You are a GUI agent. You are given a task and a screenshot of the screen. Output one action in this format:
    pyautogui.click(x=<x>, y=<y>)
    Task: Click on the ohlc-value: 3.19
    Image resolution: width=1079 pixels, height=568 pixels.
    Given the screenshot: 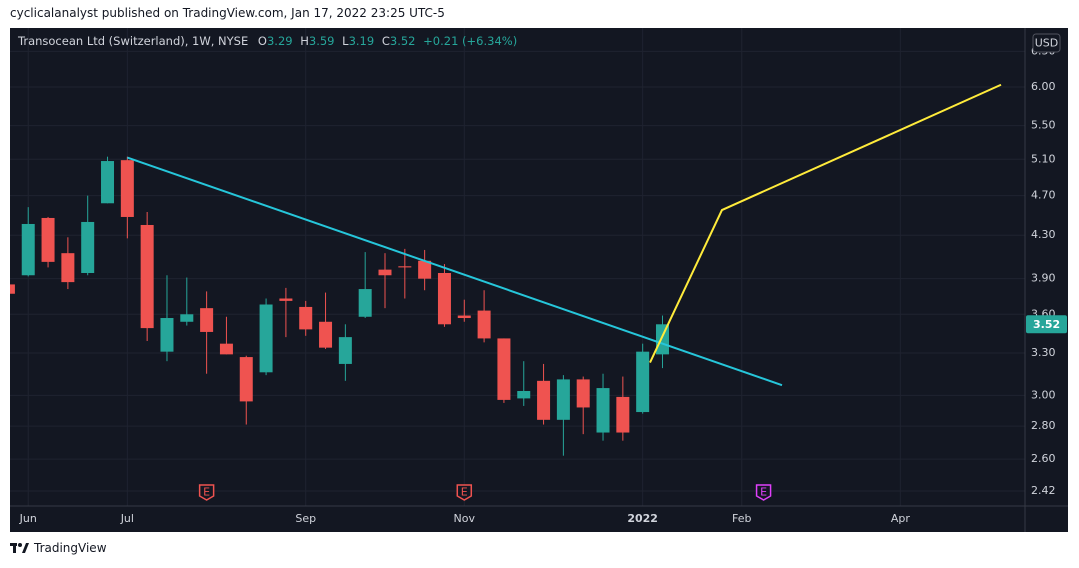 What is the action you would take?
    pyautogui.click(x=361, y=41)
    